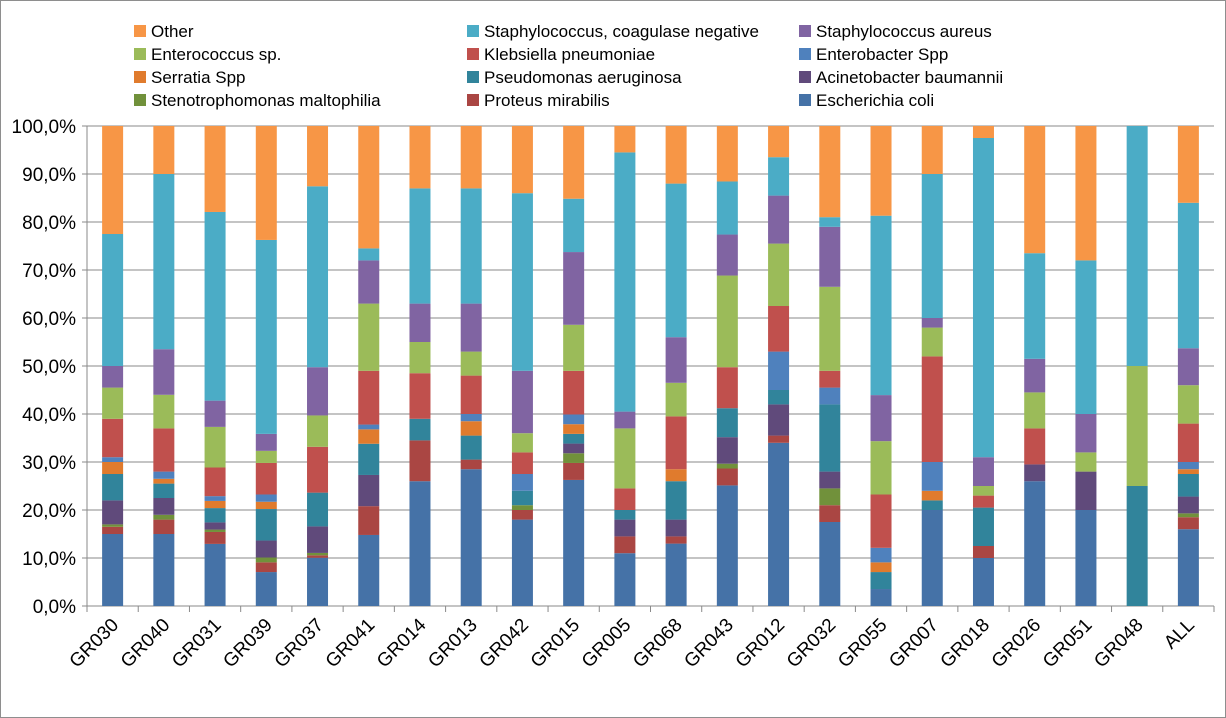  Describe the element at coordinates (830, 379) in the screenshot. I see `bar-segment-gr032-klebsiella-pneumoniae` at that location.